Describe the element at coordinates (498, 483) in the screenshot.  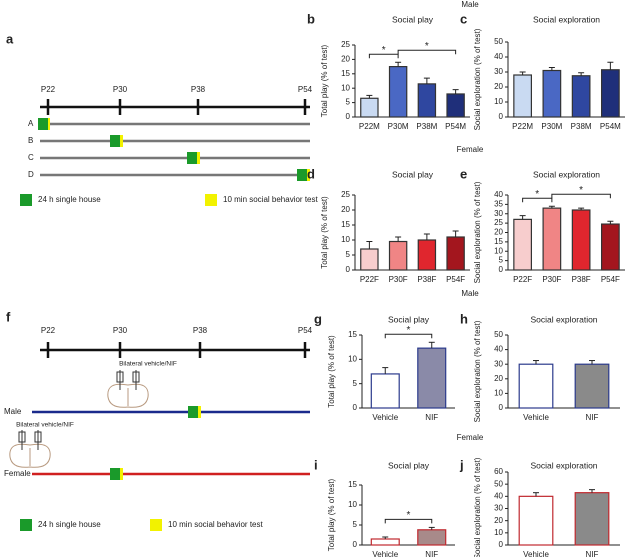
I see `y-tick-label: 50` at that location.